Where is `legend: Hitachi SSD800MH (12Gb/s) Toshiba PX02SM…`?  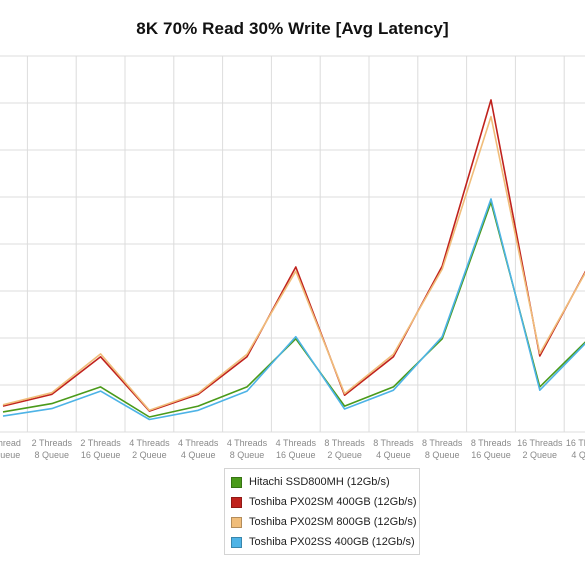 legend: Hitachi SSD800MH (12Gb/s) Toshiba PX02SM… is located at coordinates (322, 511).